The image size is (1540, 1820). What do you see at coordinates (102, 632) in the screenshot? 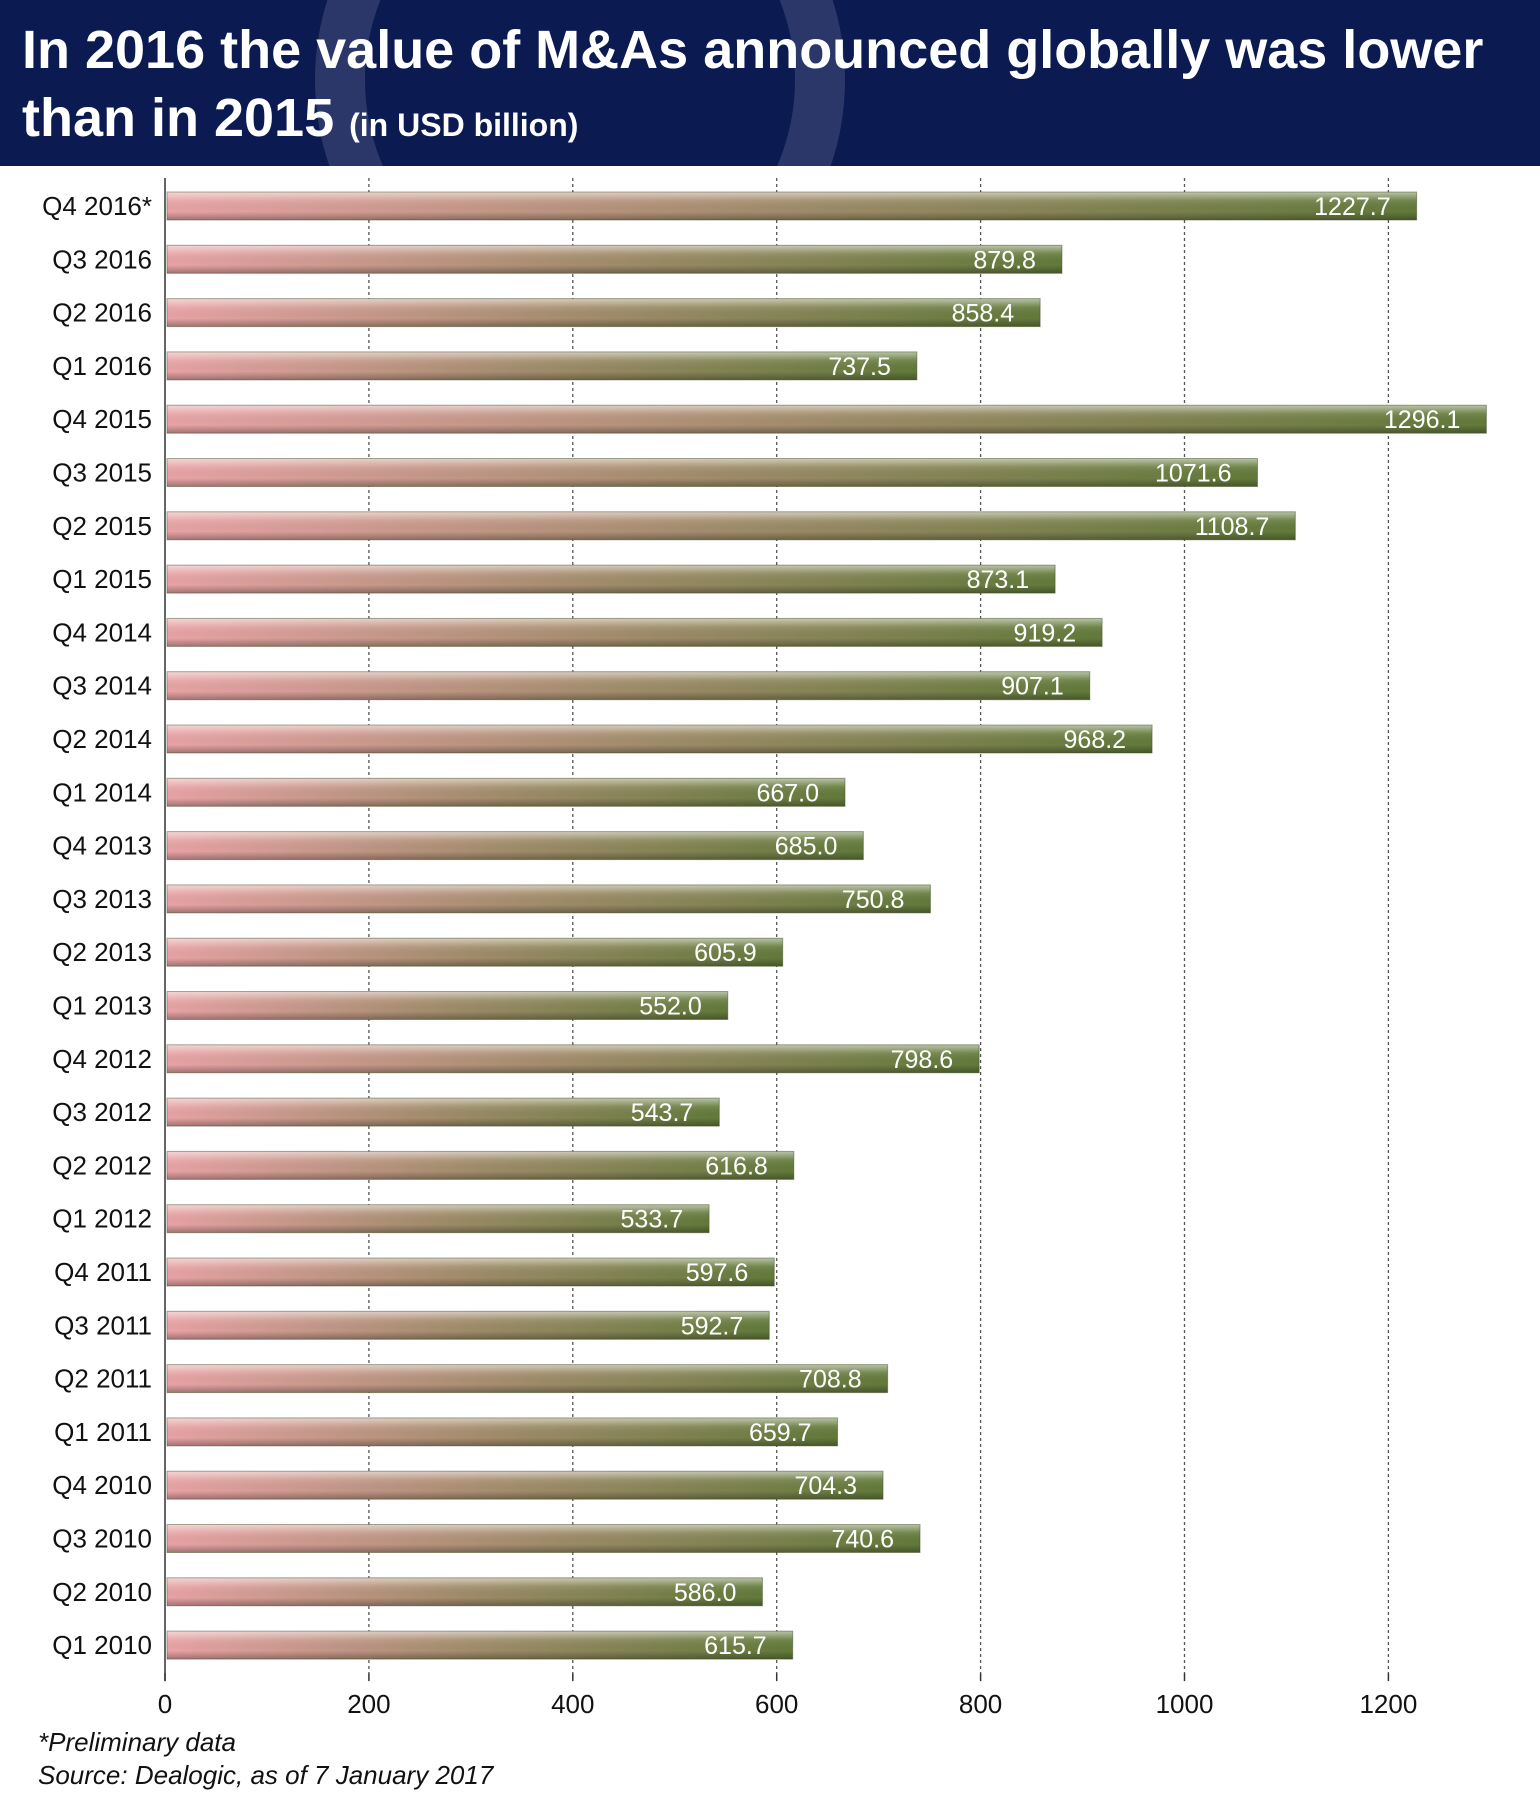
I see `category-label: Q4 2014` at bounding box center [102, 632].